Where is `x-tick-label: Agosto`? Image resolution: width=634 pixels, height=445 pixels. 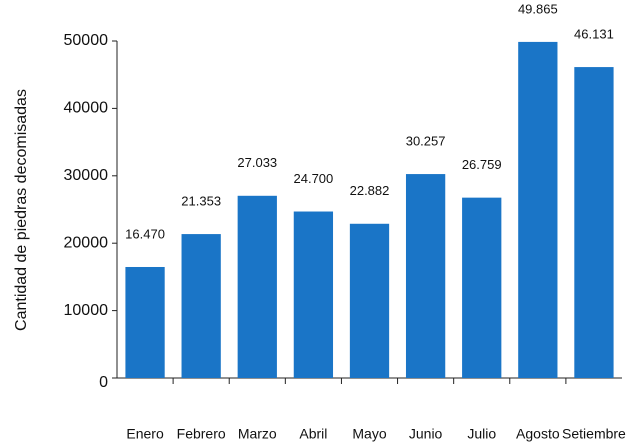
x-tick-label: Agosto is located at coordinates (538, 434).